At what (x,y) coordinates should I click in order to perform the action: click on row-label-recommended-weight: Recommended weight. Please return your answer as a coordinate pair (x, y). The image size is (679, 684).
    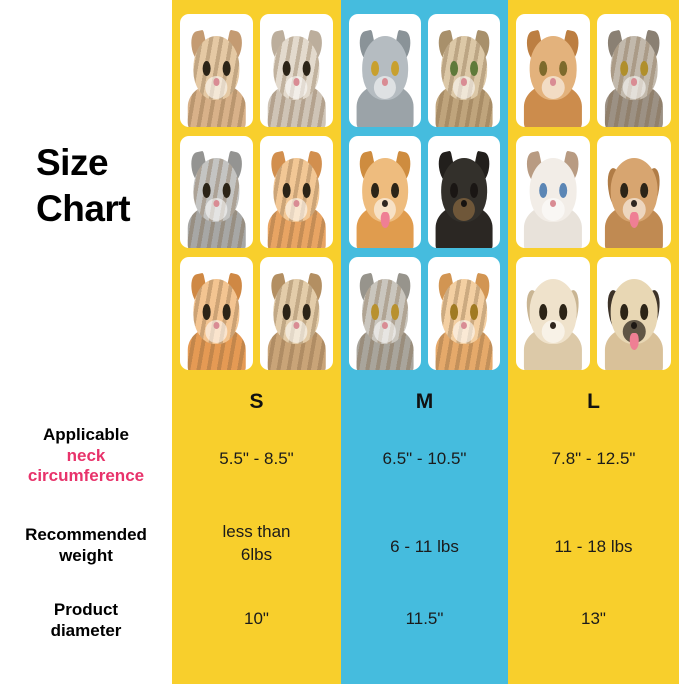
    Looking at the image, I should click on (86, 545).